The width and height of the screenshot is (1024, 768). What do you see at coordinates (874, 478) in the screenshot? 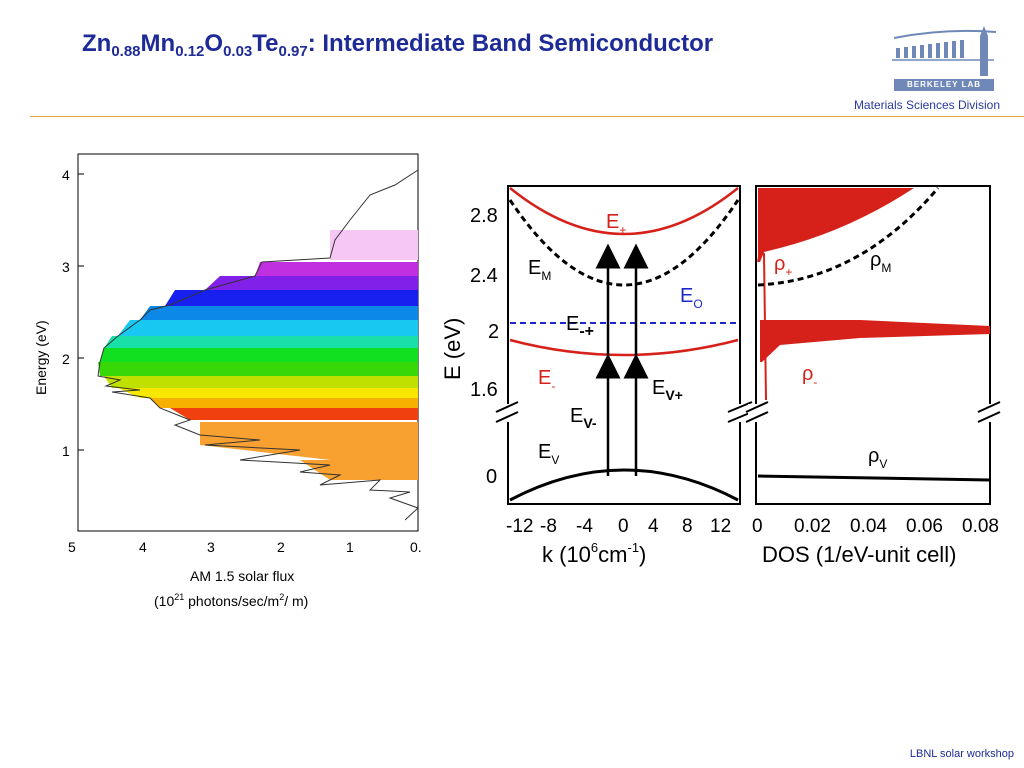
I see `rho-v-line` at bounding box center [874, 478].